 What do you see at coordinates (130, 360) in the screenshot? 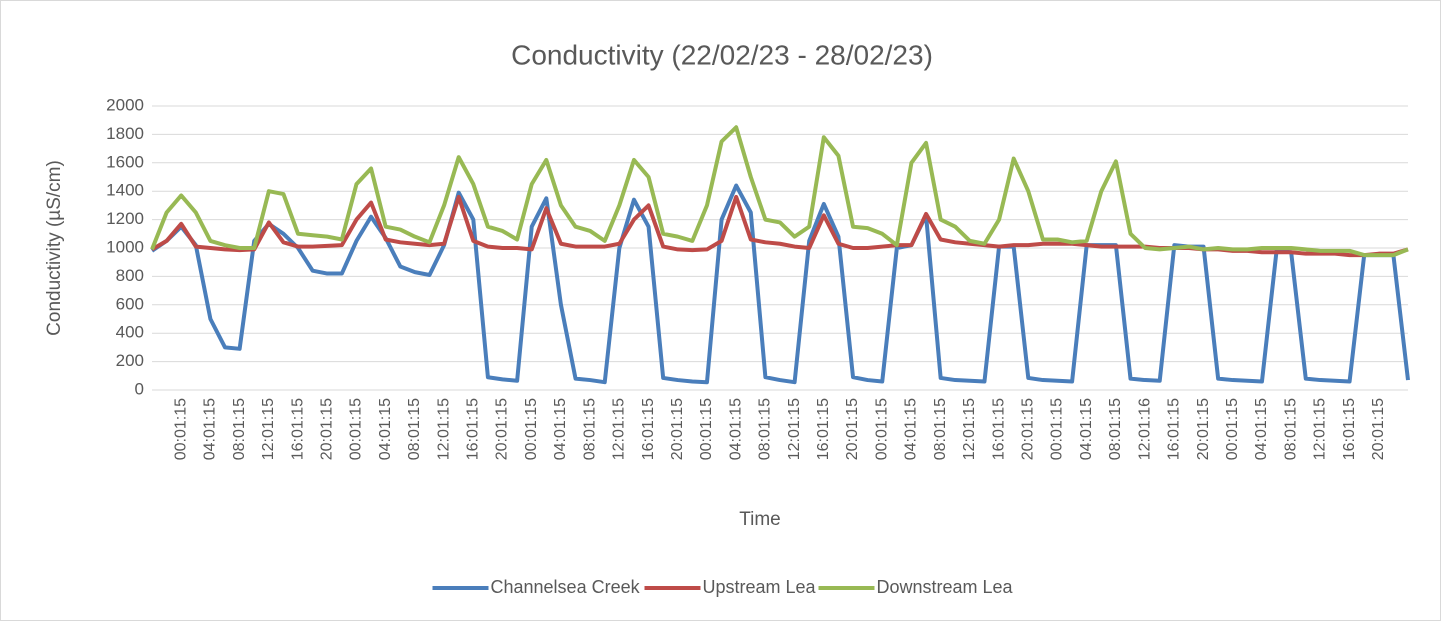
I see `y-tick-label: 200` at bounding box center [130, 360].